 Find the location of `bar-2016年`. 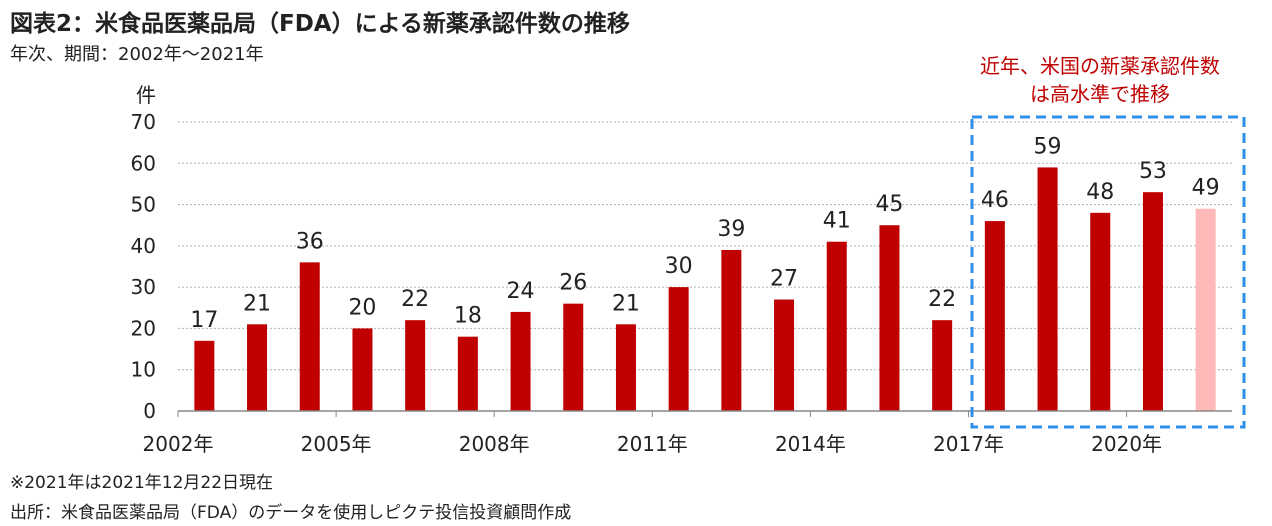

bar-2016年 is located at coordinates (942, 365).